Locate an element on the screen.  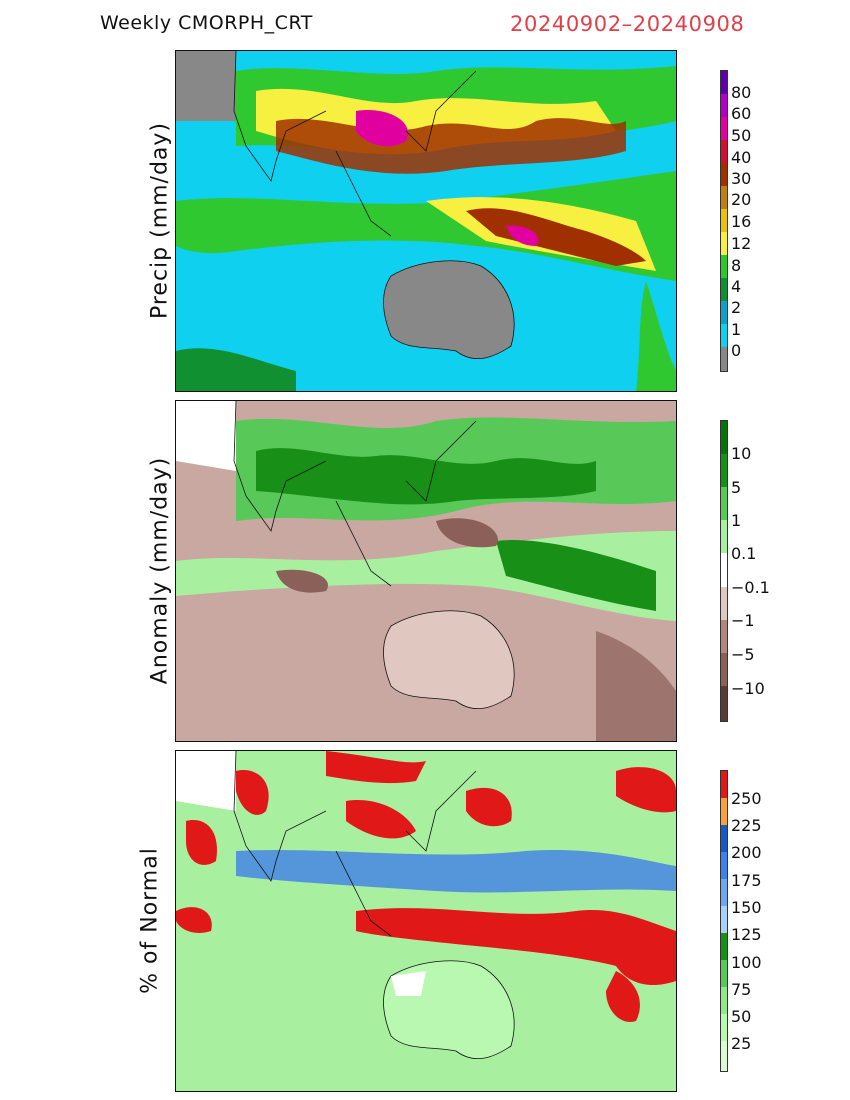
percent-tick-250: 250 is located at coordinates (746, 798).